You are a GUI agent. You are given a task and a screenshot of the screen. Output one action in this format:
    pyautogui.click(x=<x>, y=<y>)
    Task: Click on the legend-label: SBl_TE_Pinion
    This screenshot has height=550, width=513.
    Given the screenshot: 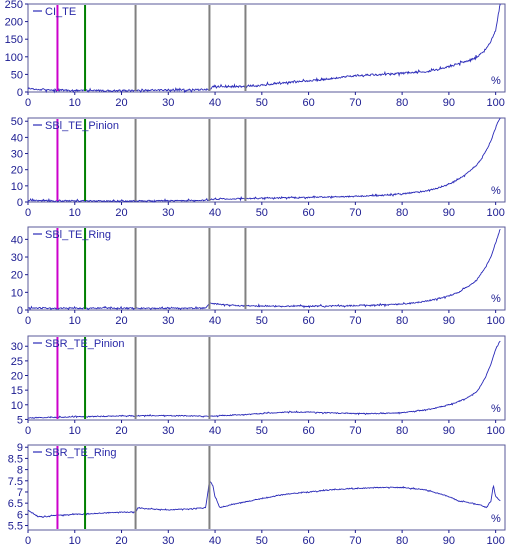 What is the action you would take?
    pyautogui.click(x=82, y=126)
    